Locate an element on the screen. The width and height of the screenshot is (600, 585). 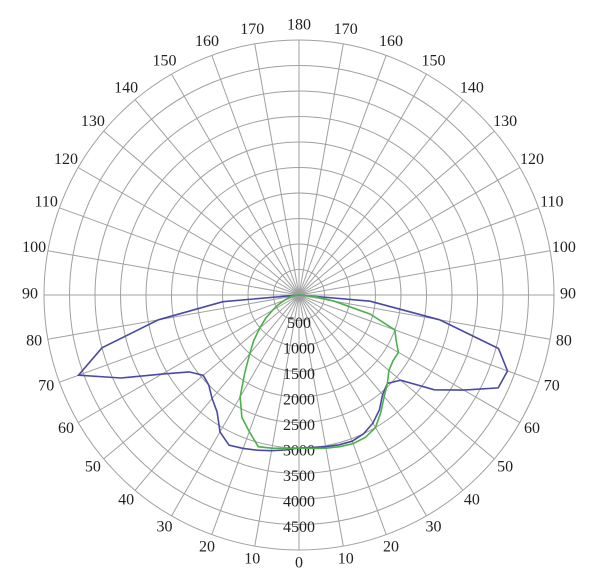
theta-tick-label: 180 is located at coordinates (299, 25).